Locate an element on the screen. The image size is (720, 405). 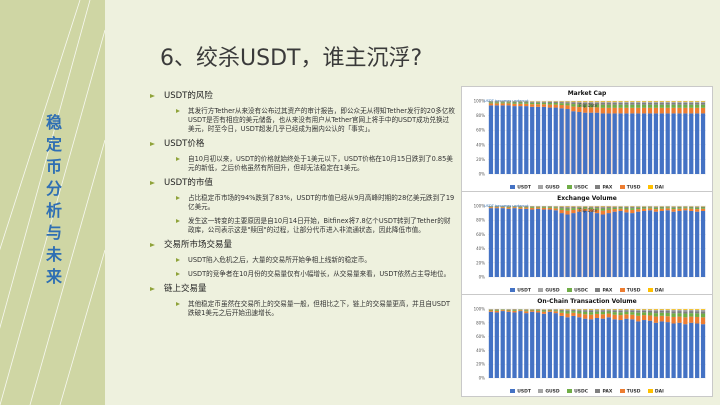
legend-item: USDT is located at coordinates (520, 391).